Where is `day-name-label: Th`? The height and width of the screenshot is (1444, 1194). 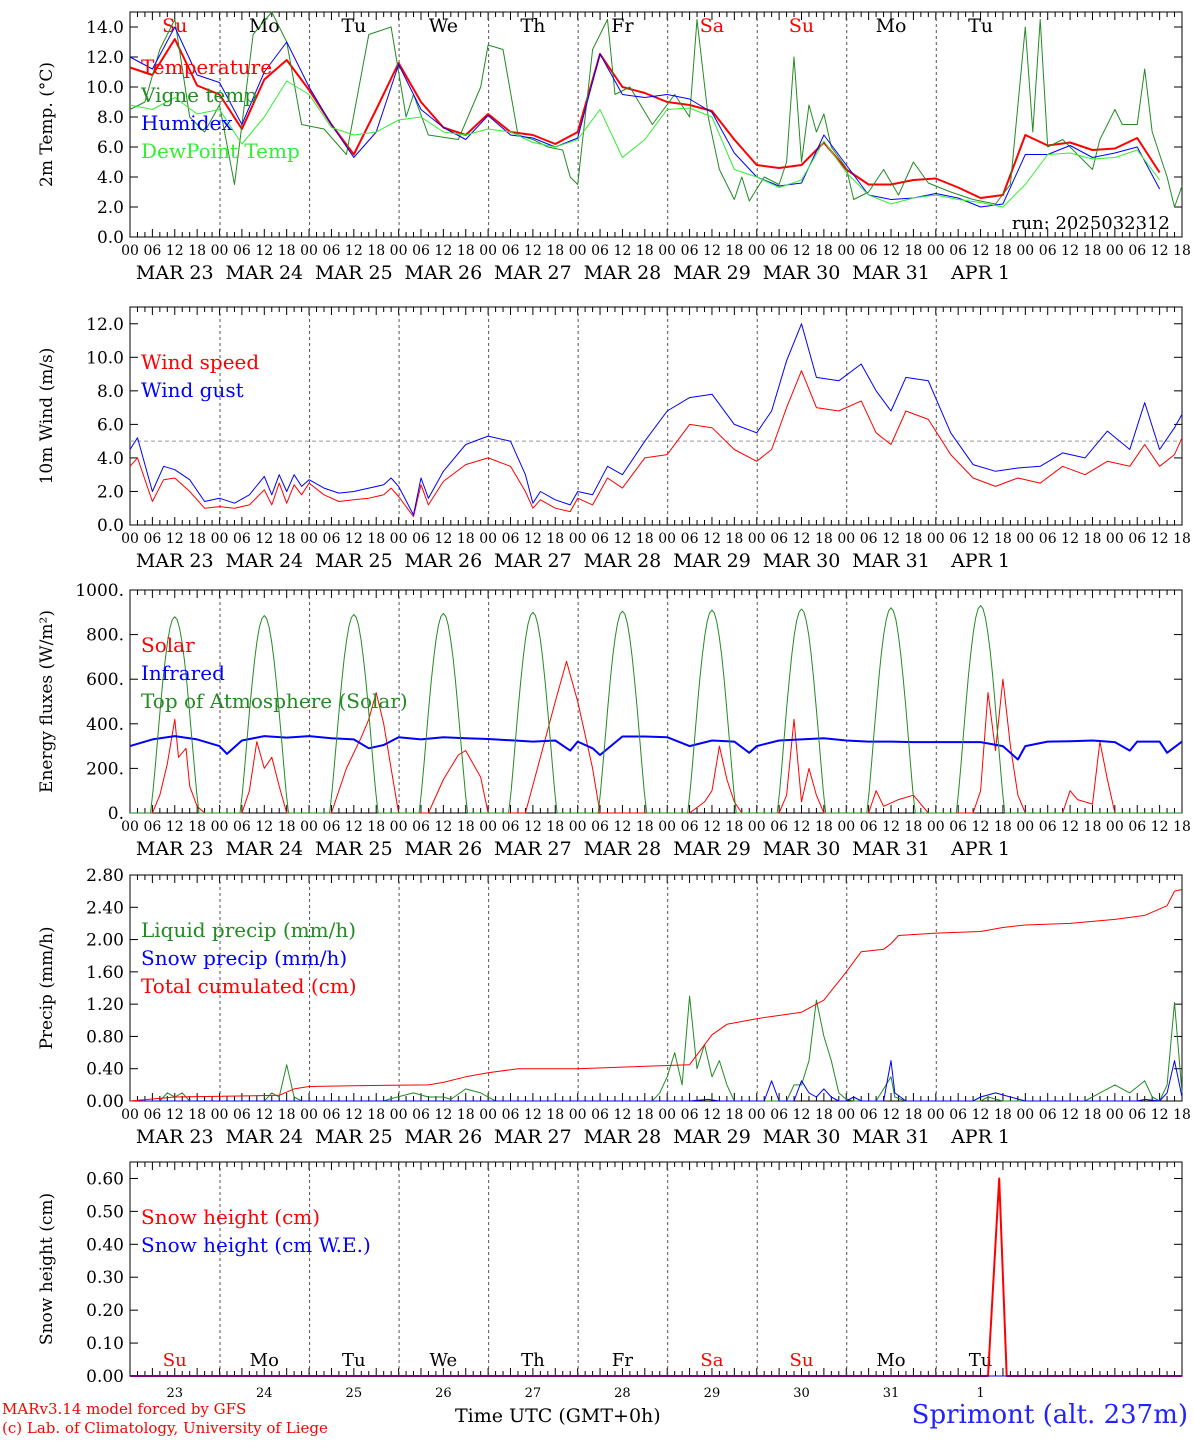
day-name-label: Th is located at coordinates (532, 26).